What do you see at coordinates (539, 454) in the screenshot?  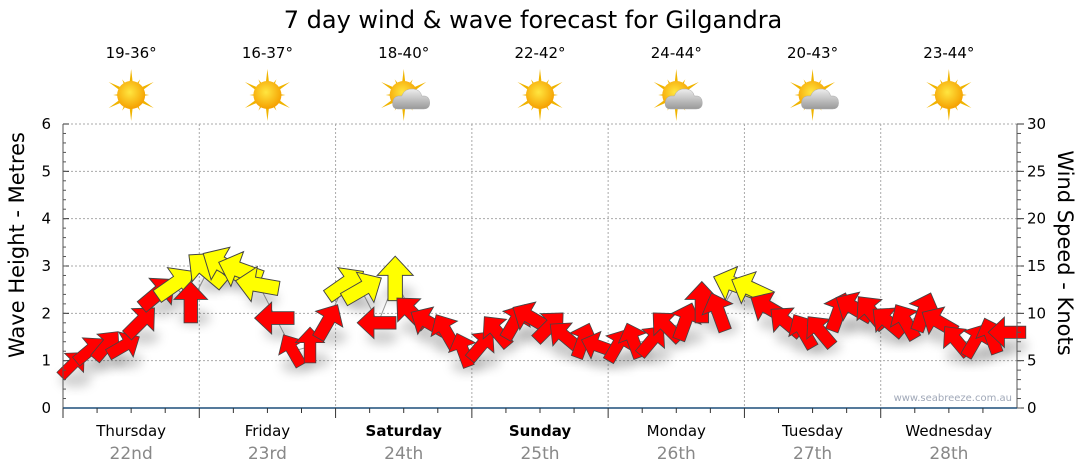 I see `date-label: 25th` at bounding box center [539, 454].